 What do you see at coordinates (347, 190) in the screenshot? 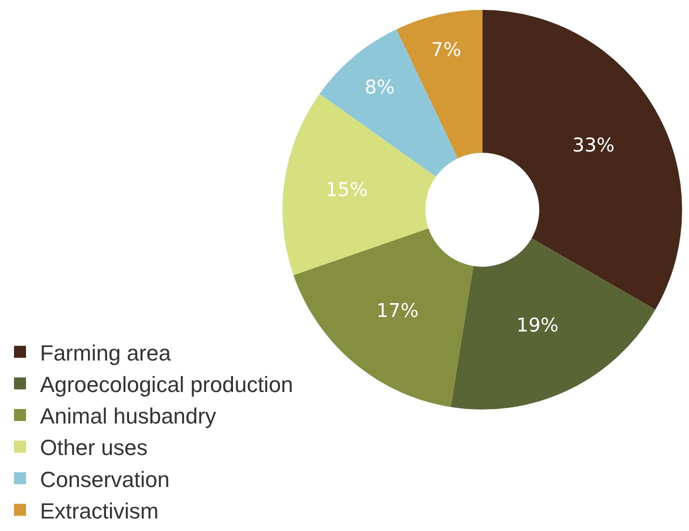
I see `data-label: 15%` at bounding box center [347, 190].